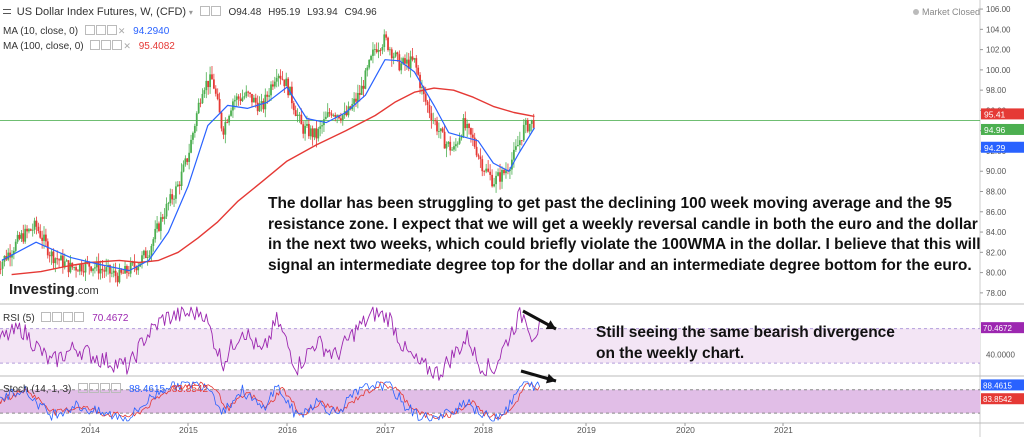 Image resolution: width=1024 pixels, height=437 pixels. I want to click on ma100-legend: MA (100, close, 0) ✕ 95.4082, so click(89, 46).